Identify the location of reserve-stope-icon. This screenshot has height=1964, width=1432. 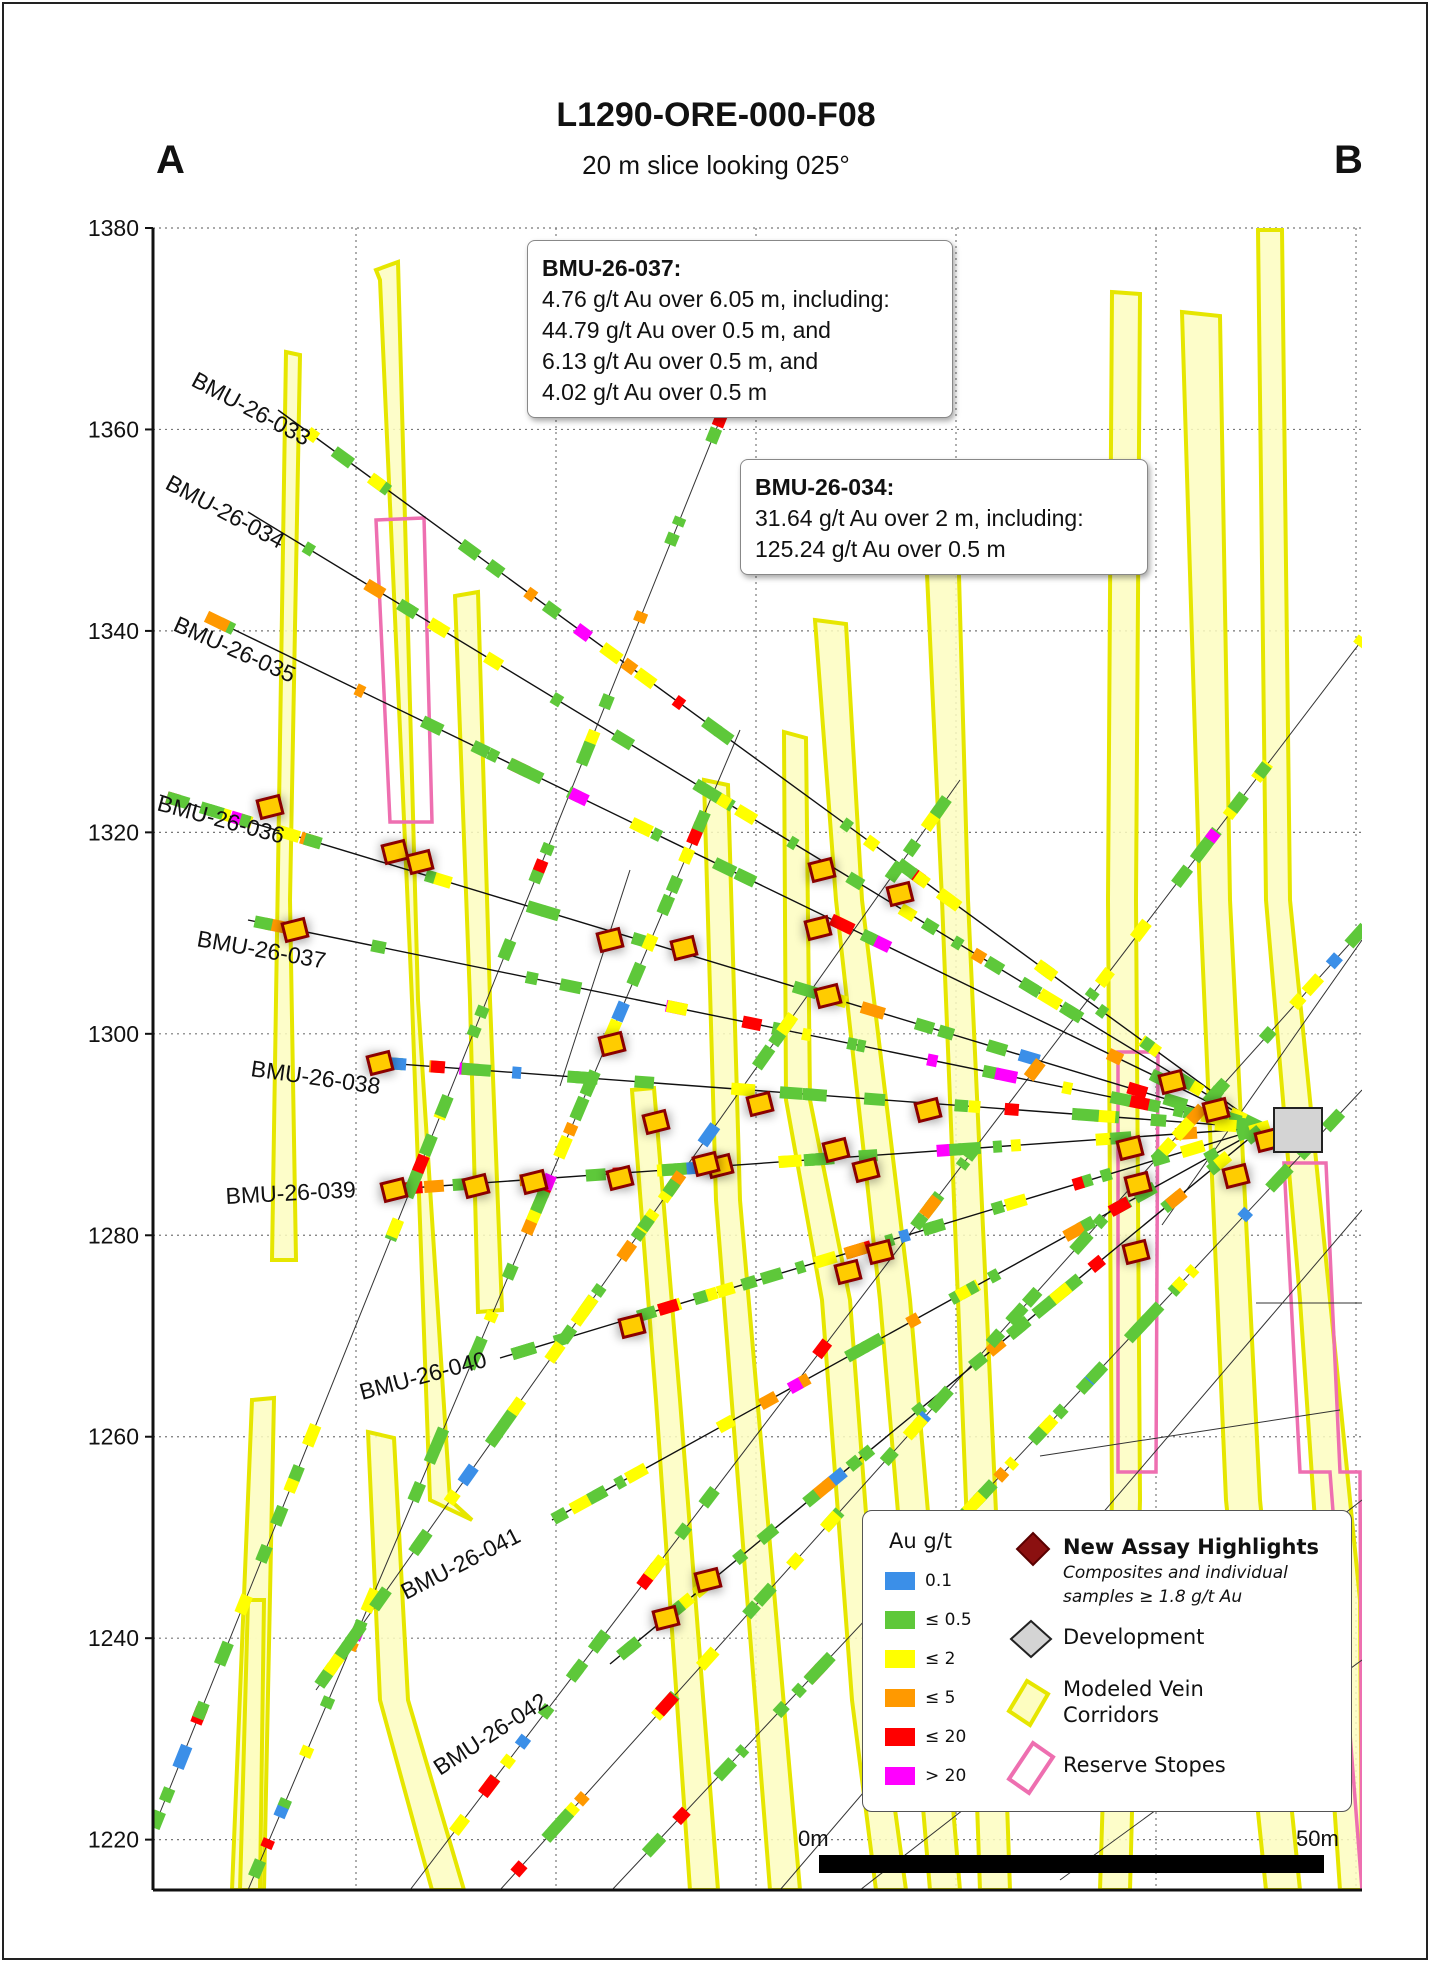
(1031, 1768).